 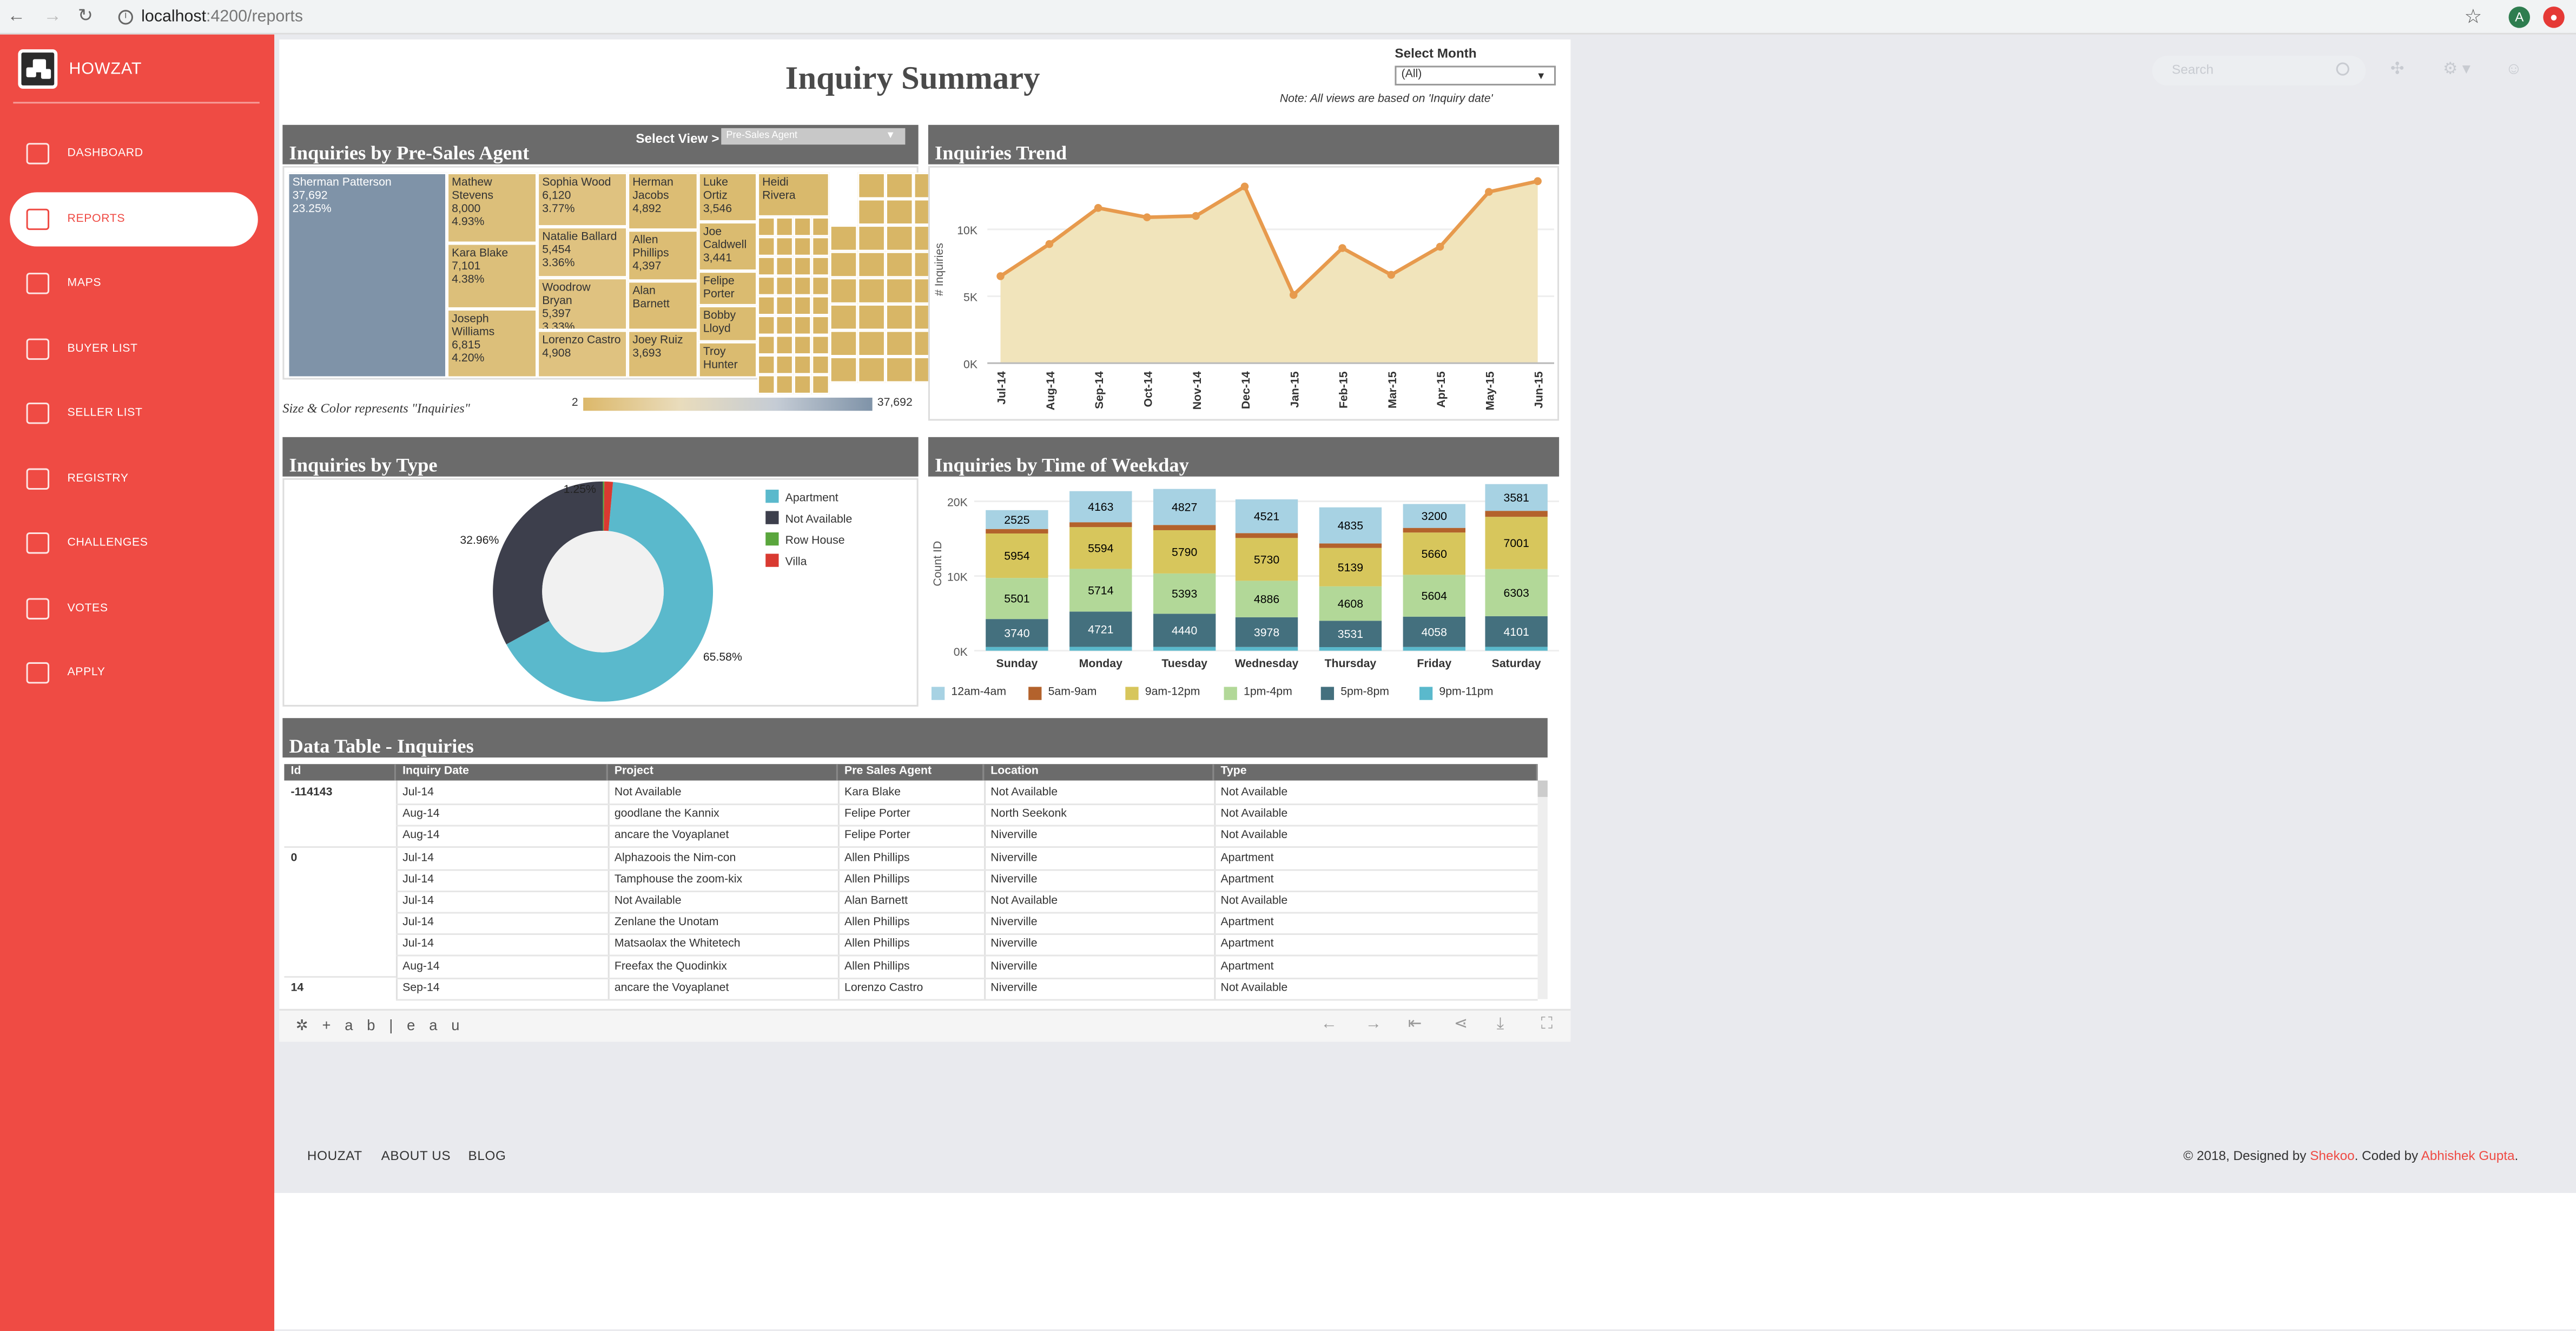 What do you see at coordinates (819, 518) in the screenshot?
I see `legend-label: Not Available` at bounding box center [819, 518].